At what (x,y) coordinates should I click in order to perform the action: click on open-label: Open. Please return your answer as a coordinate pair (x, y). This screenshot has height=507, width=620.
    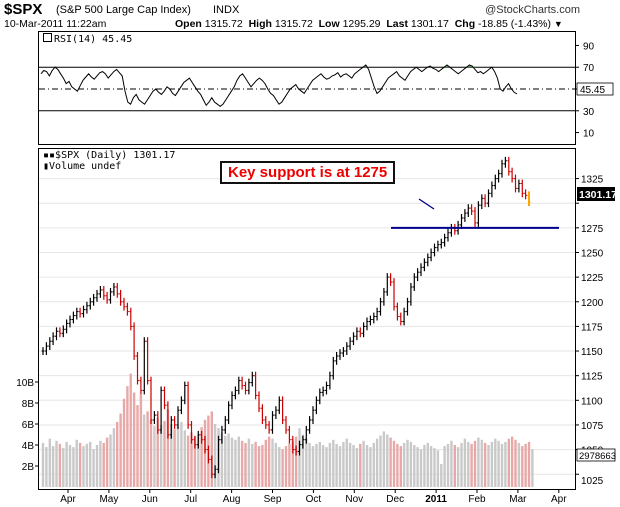
    Looking at the image, I should click on (188, 24).